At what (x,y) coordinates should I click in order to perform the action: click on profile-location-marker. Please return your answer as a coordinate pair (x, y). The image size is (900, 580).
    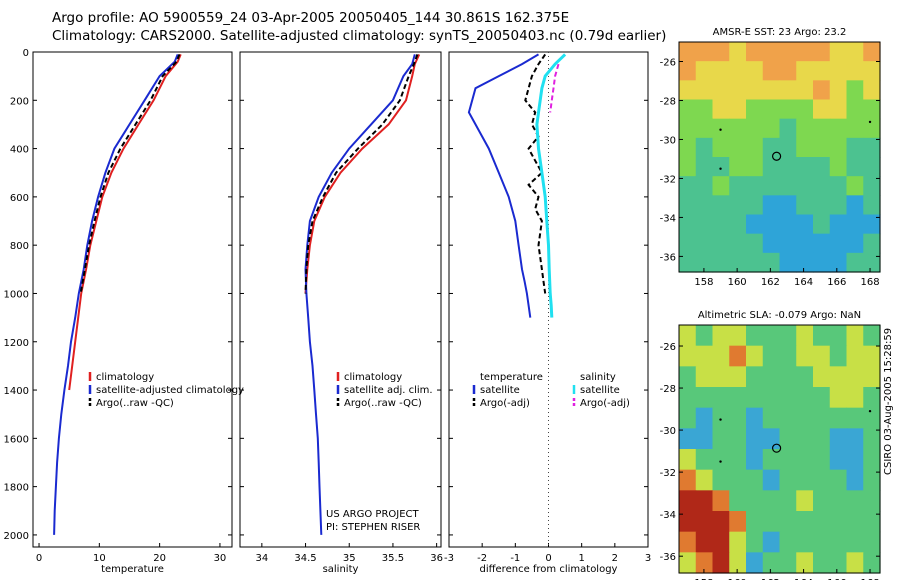
    Looking at the image, I should click on (776, 156).